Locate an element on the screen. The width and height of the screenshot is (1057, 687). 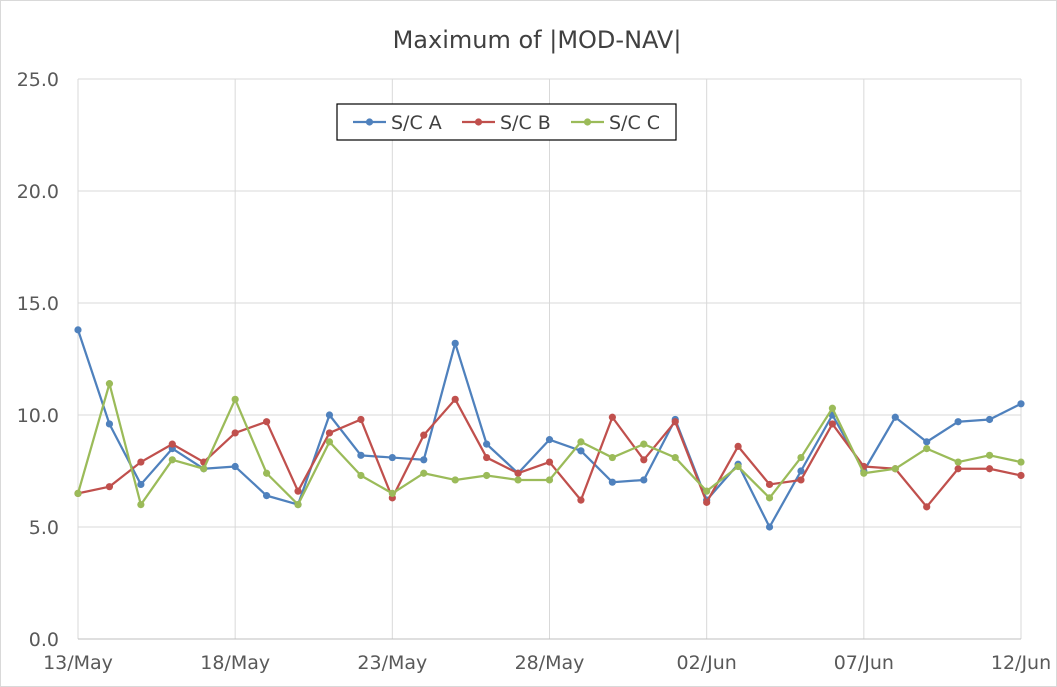
legend-item: S/C A is located at coordinates (397, 123).